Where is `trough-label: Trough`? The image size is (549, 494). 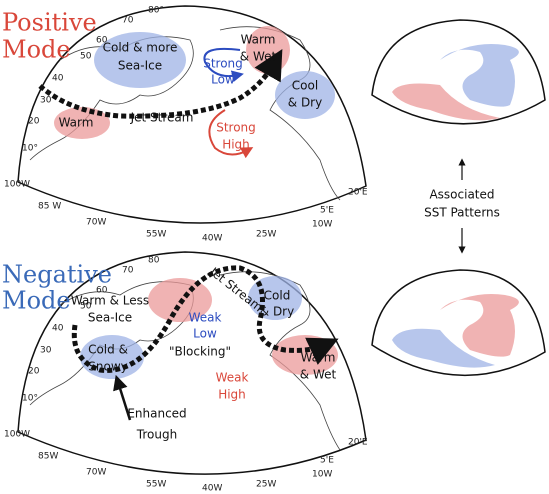 trough-label: Trough is located at coordinates (156, 435).